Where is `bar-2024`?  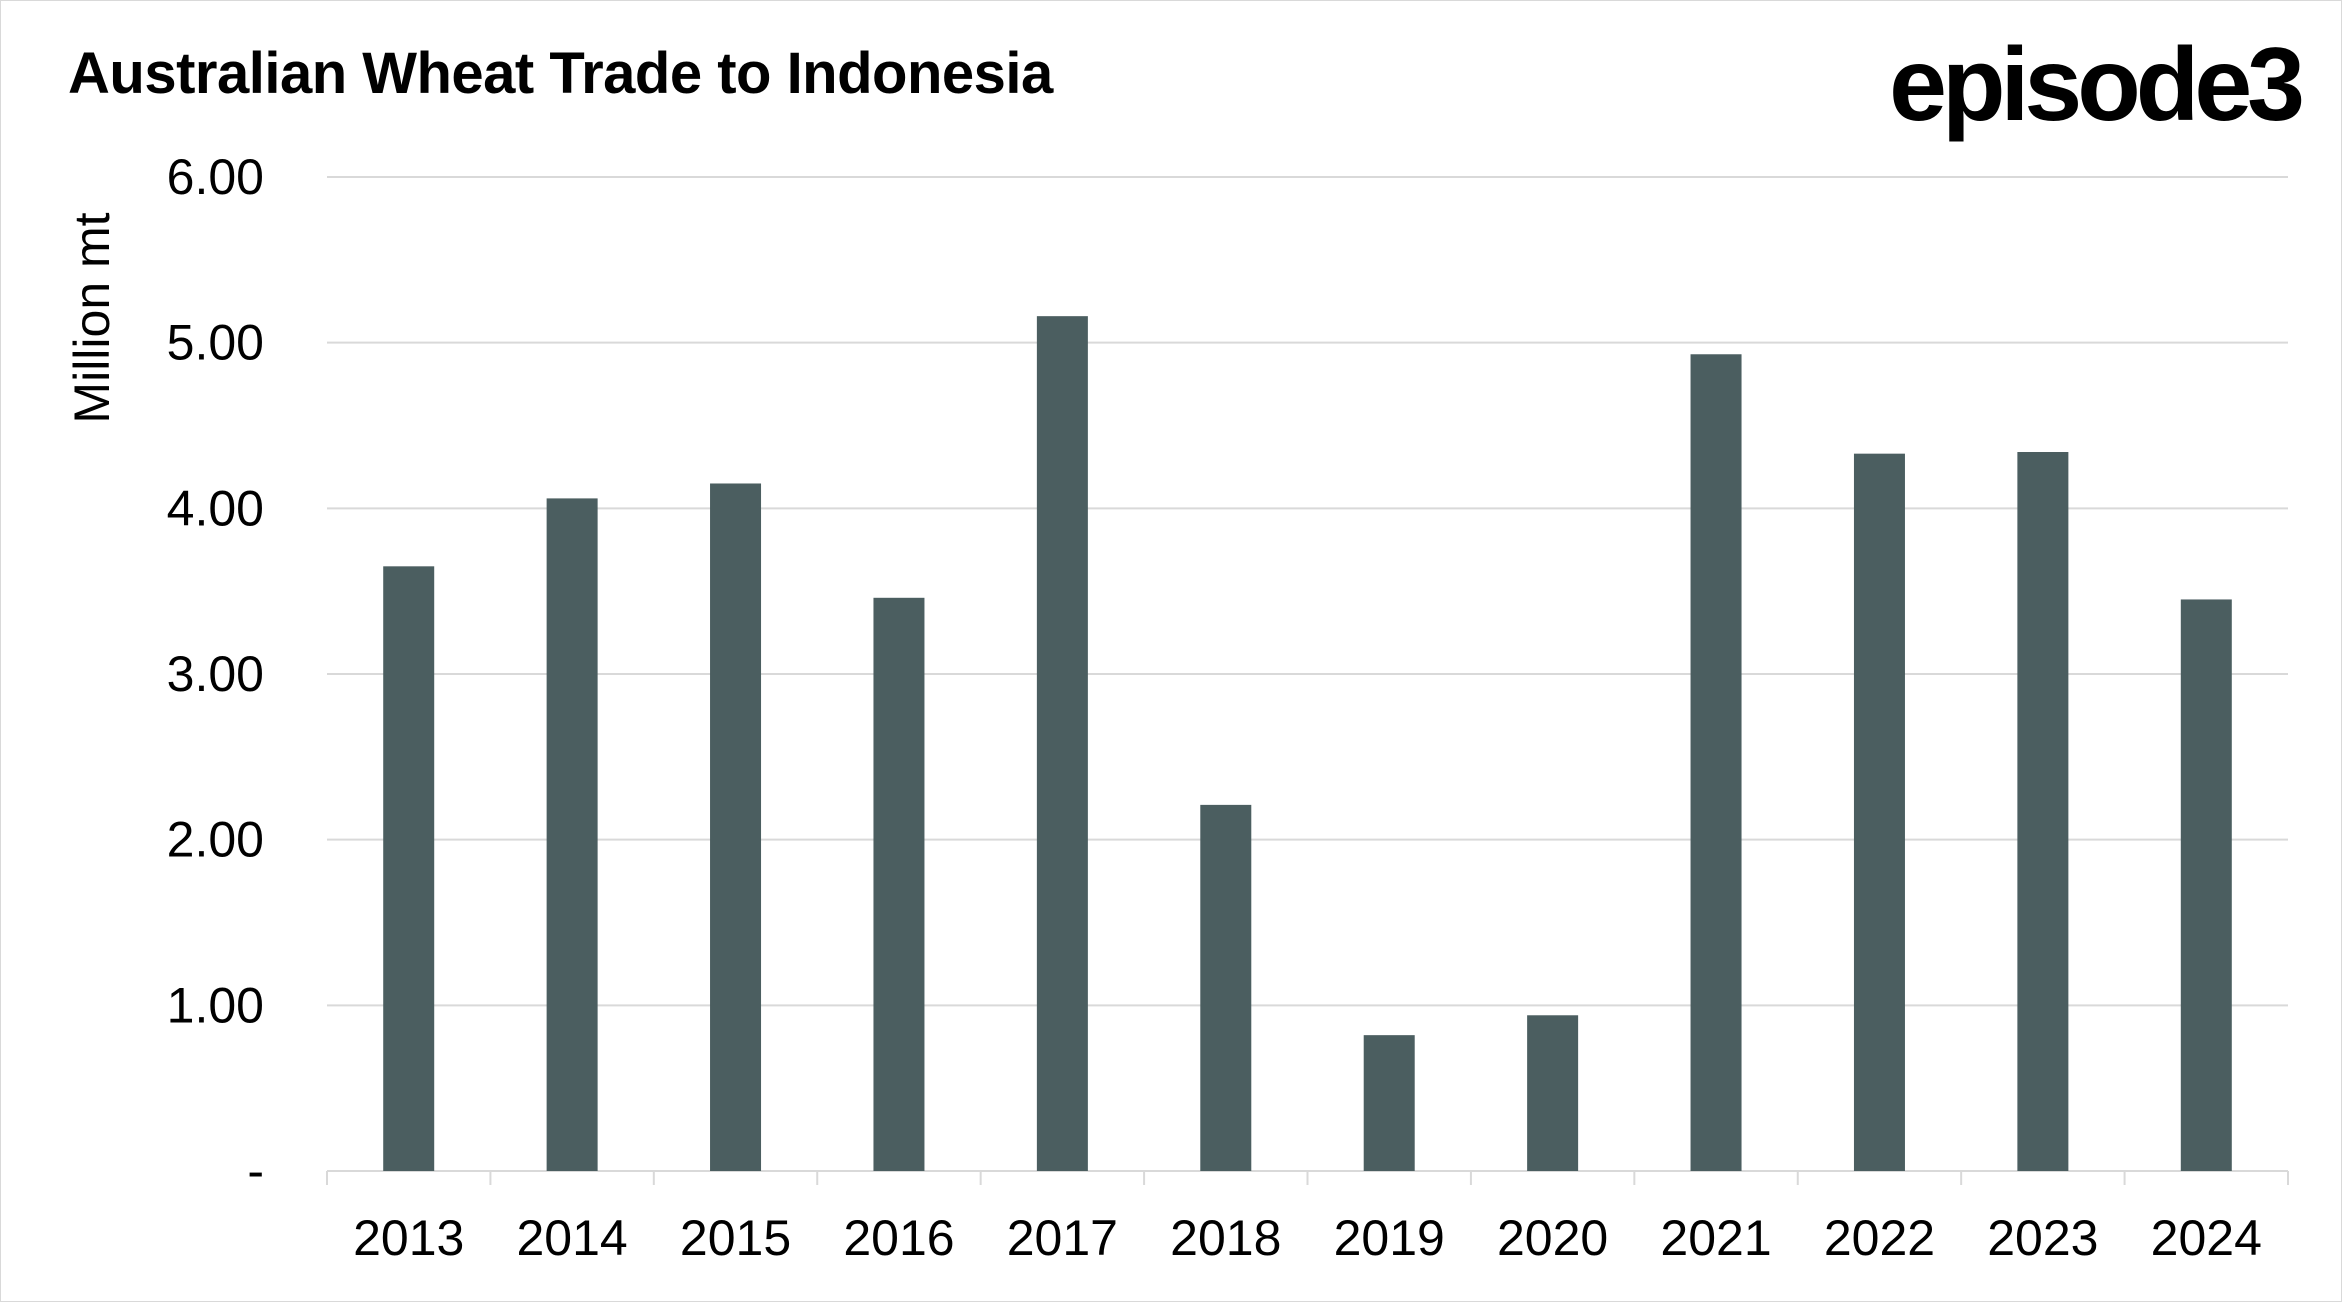
bar-2024 is located at coordinates (2206, 885).